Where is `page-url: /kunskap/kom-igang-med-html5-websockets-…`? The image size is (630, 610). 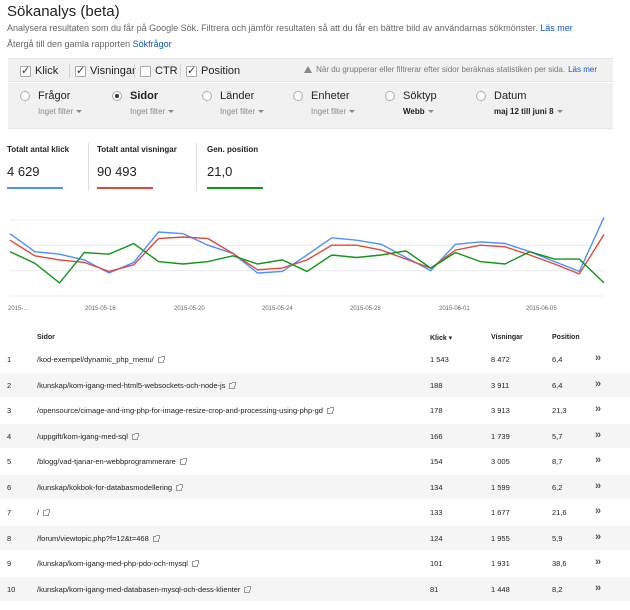 page-url: /kunskap/kom-igang-med-html5-websockets-… is located at coordinates (131, 385).